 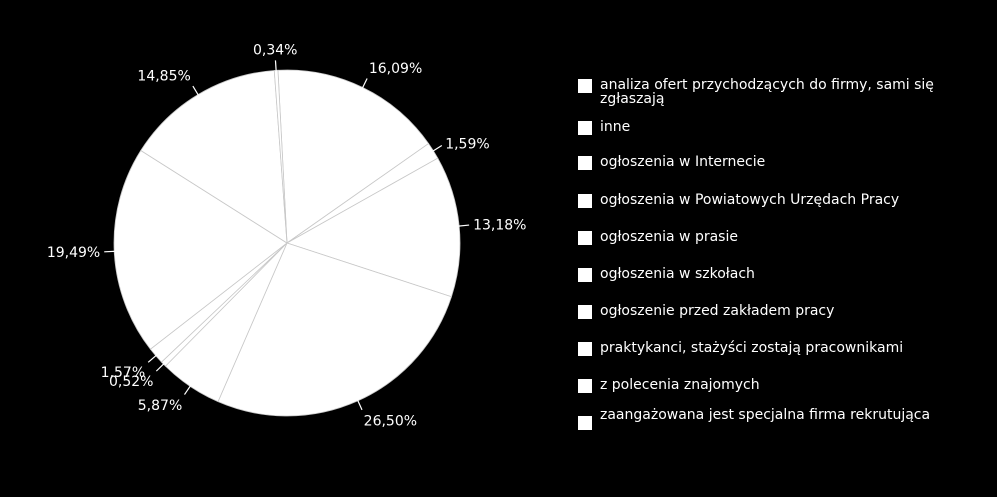 I want to click on legend-label: ogłoszenia w szkołach, so click(x=677, y=274).